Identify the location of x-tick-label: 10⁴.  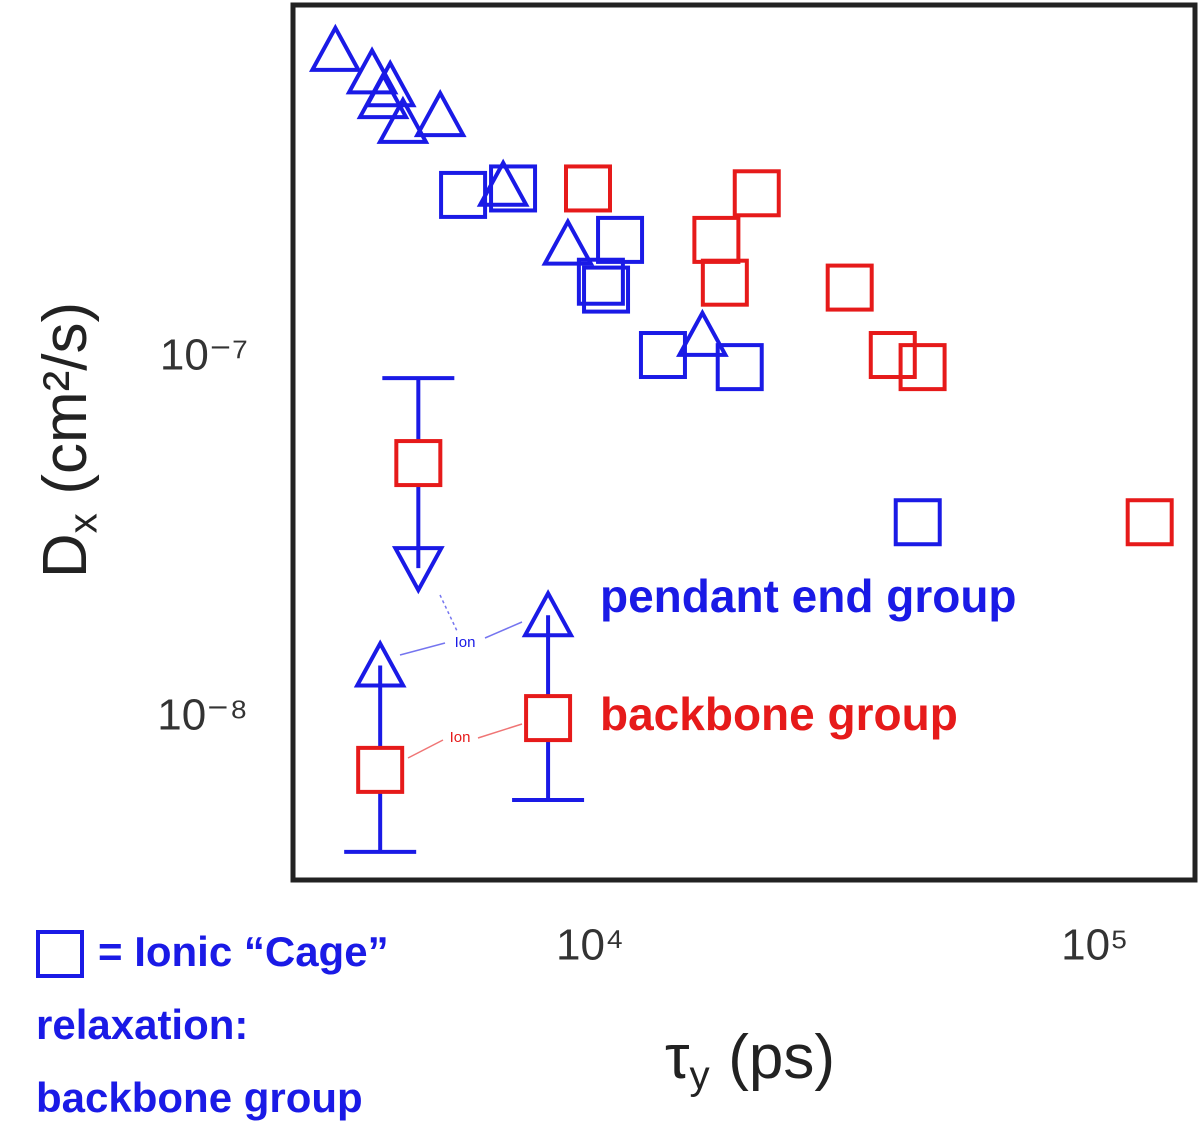
(590, 945).